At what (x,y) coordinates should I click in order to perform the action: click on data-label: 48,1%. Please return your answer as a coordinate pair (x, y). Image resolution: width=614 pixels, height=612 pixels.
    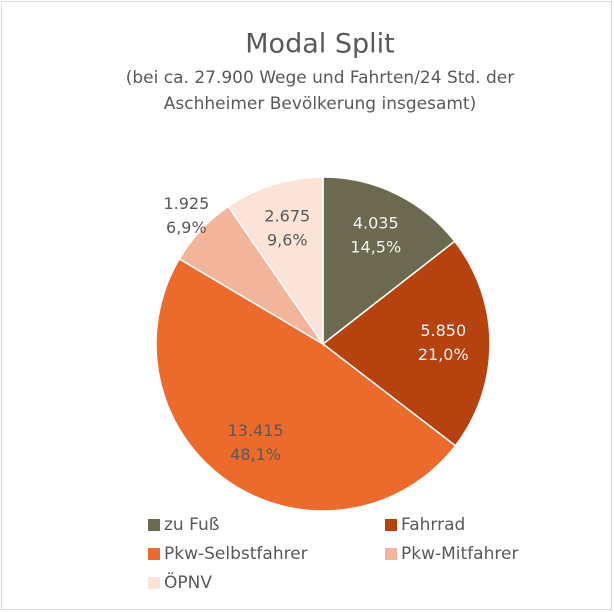
    Looking at the image, I should click on (255, 454).